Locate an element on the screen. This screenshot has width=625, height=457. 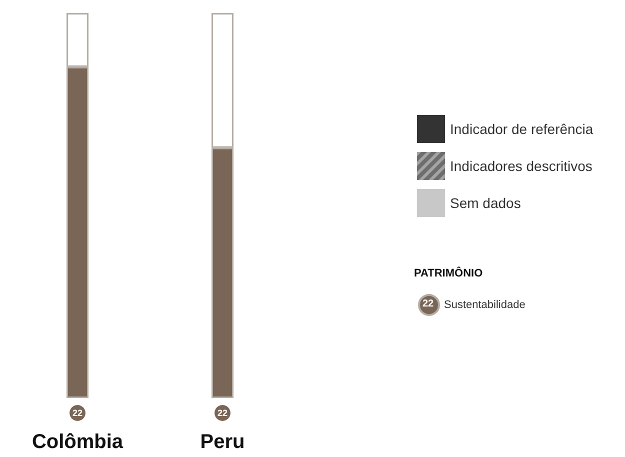
legend-label: Indicadores descritivos is located at coordinates (521, 166).